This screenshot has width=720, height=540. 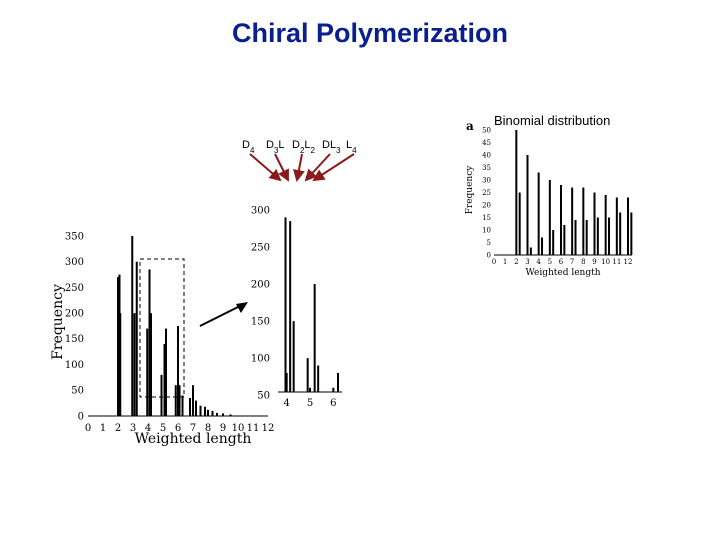 What do you see at coordinates (74, 262) in the screenshot?
I see `main-y-tick-label: 300` at bounding box center [74, 262].